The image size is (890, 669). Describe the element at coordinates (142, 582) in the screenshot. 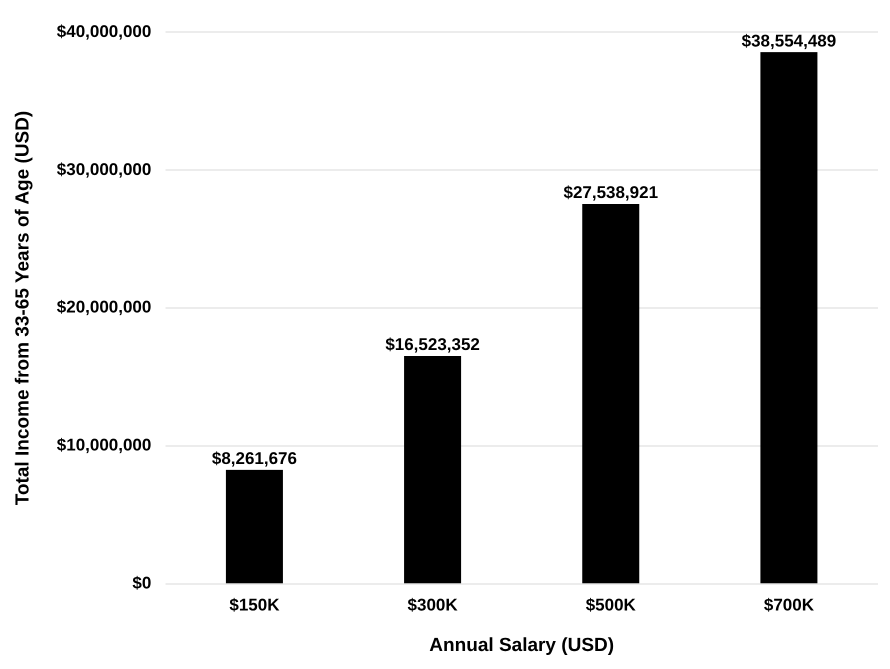

I see `y-tick-label: $0` at that location.